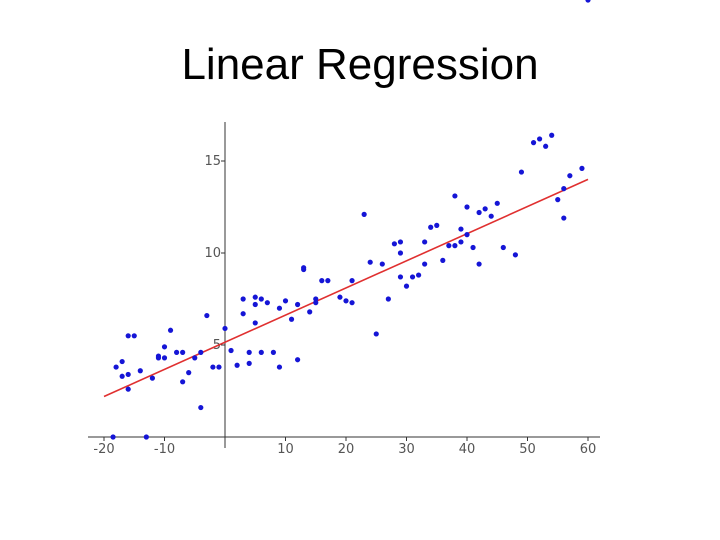 The image size is (720, 540). I want to click on x-tick-label: 60, so click(588, 449).